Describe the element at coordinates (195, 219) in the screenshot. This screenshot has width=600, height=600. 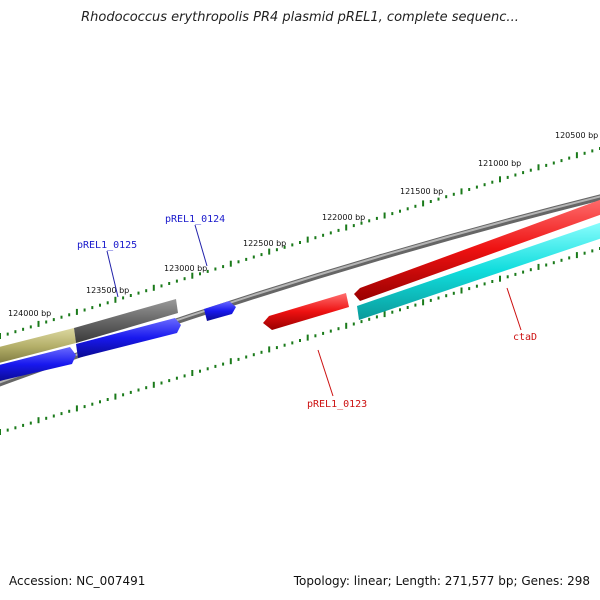
I see `gene-label-0124: pREL1_0124` at that location.